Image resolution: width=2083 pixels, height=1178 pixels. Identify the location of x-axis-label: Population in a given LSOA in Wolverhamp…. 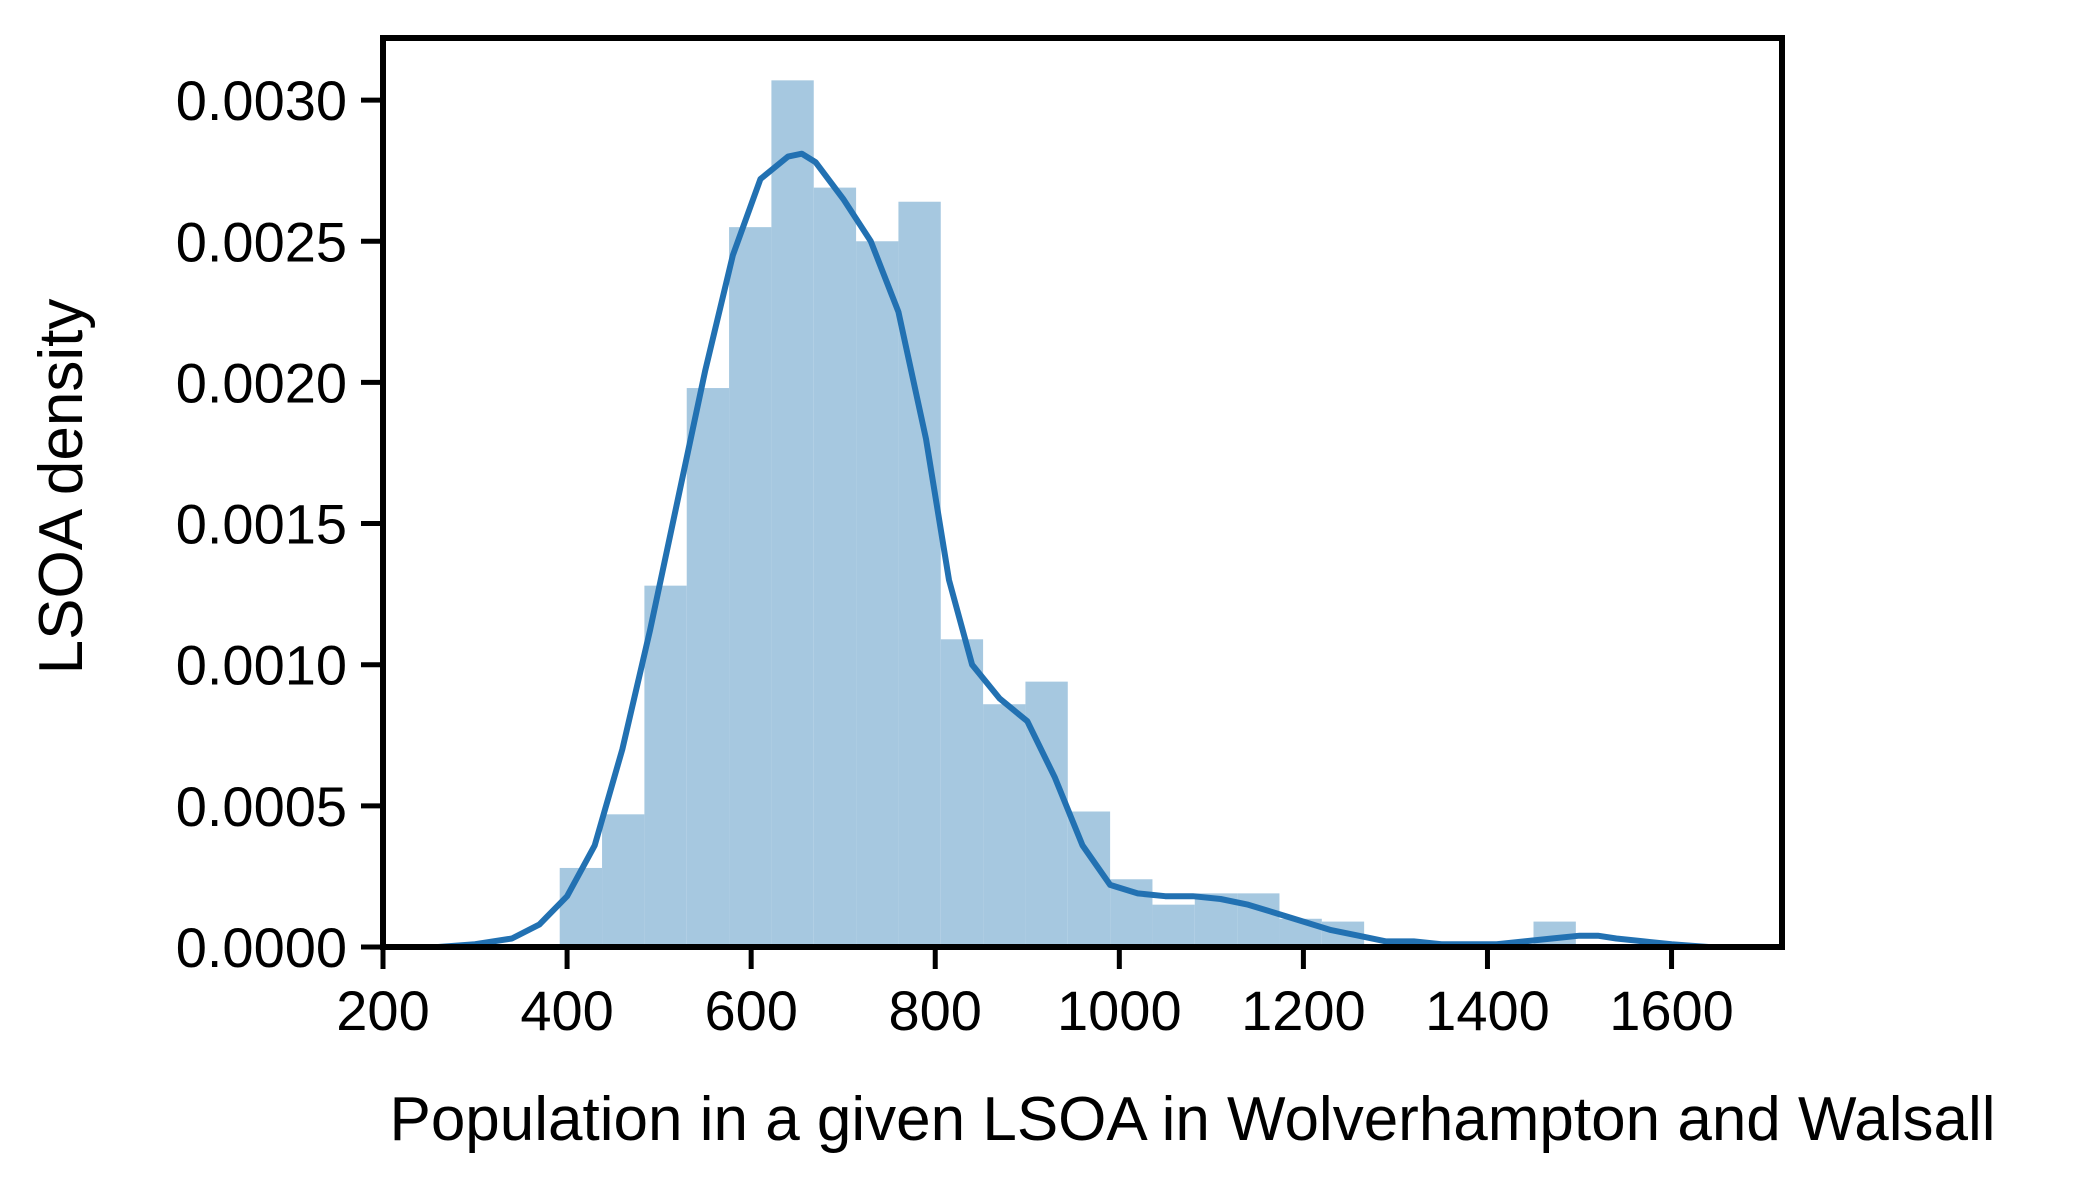
(1192, 1119).